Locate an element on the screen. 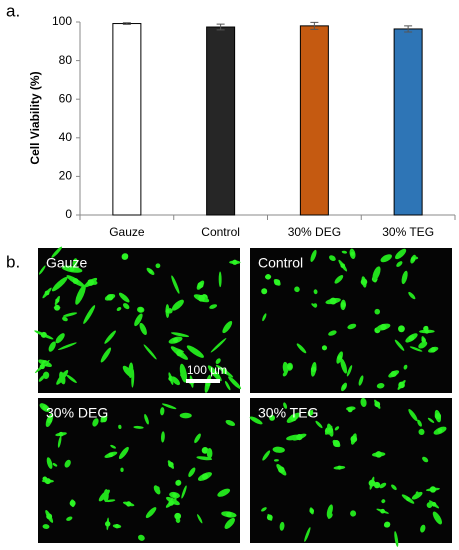 The width and height of the screenshot is (459, 550). image-label: 30% TEG is located at coordinates (288, 413).